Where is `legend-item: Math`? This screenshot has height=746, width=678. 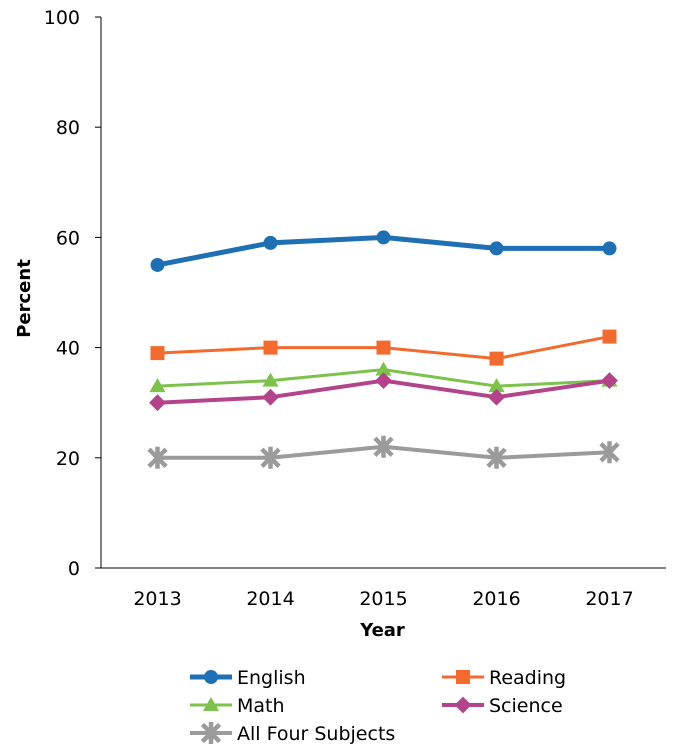 legend-item: Math is located at coordinates (237, 706).